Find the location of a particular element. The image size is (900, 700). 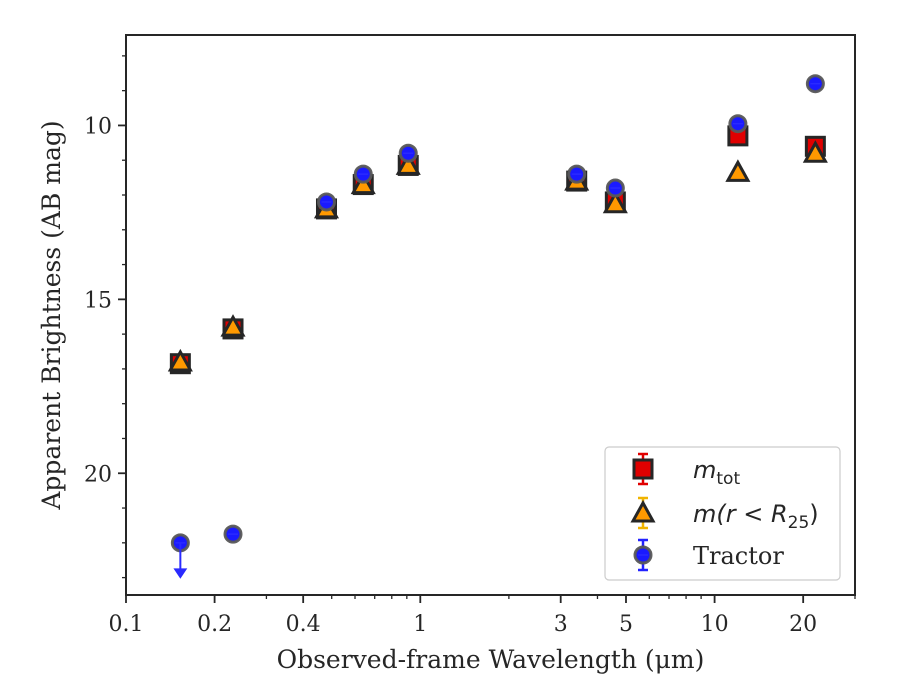

legend-label-square: mtot is located at coordinates (716, 472).